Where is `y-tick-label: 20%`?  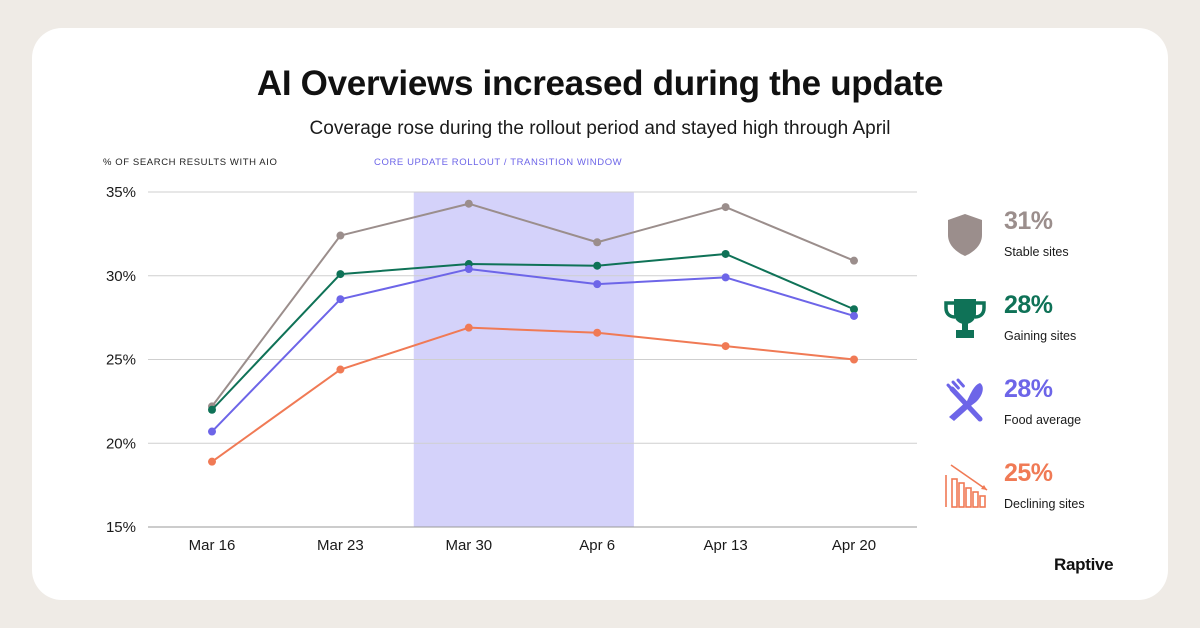 y-tick-label: 20% is located at coordinates (121, 443).